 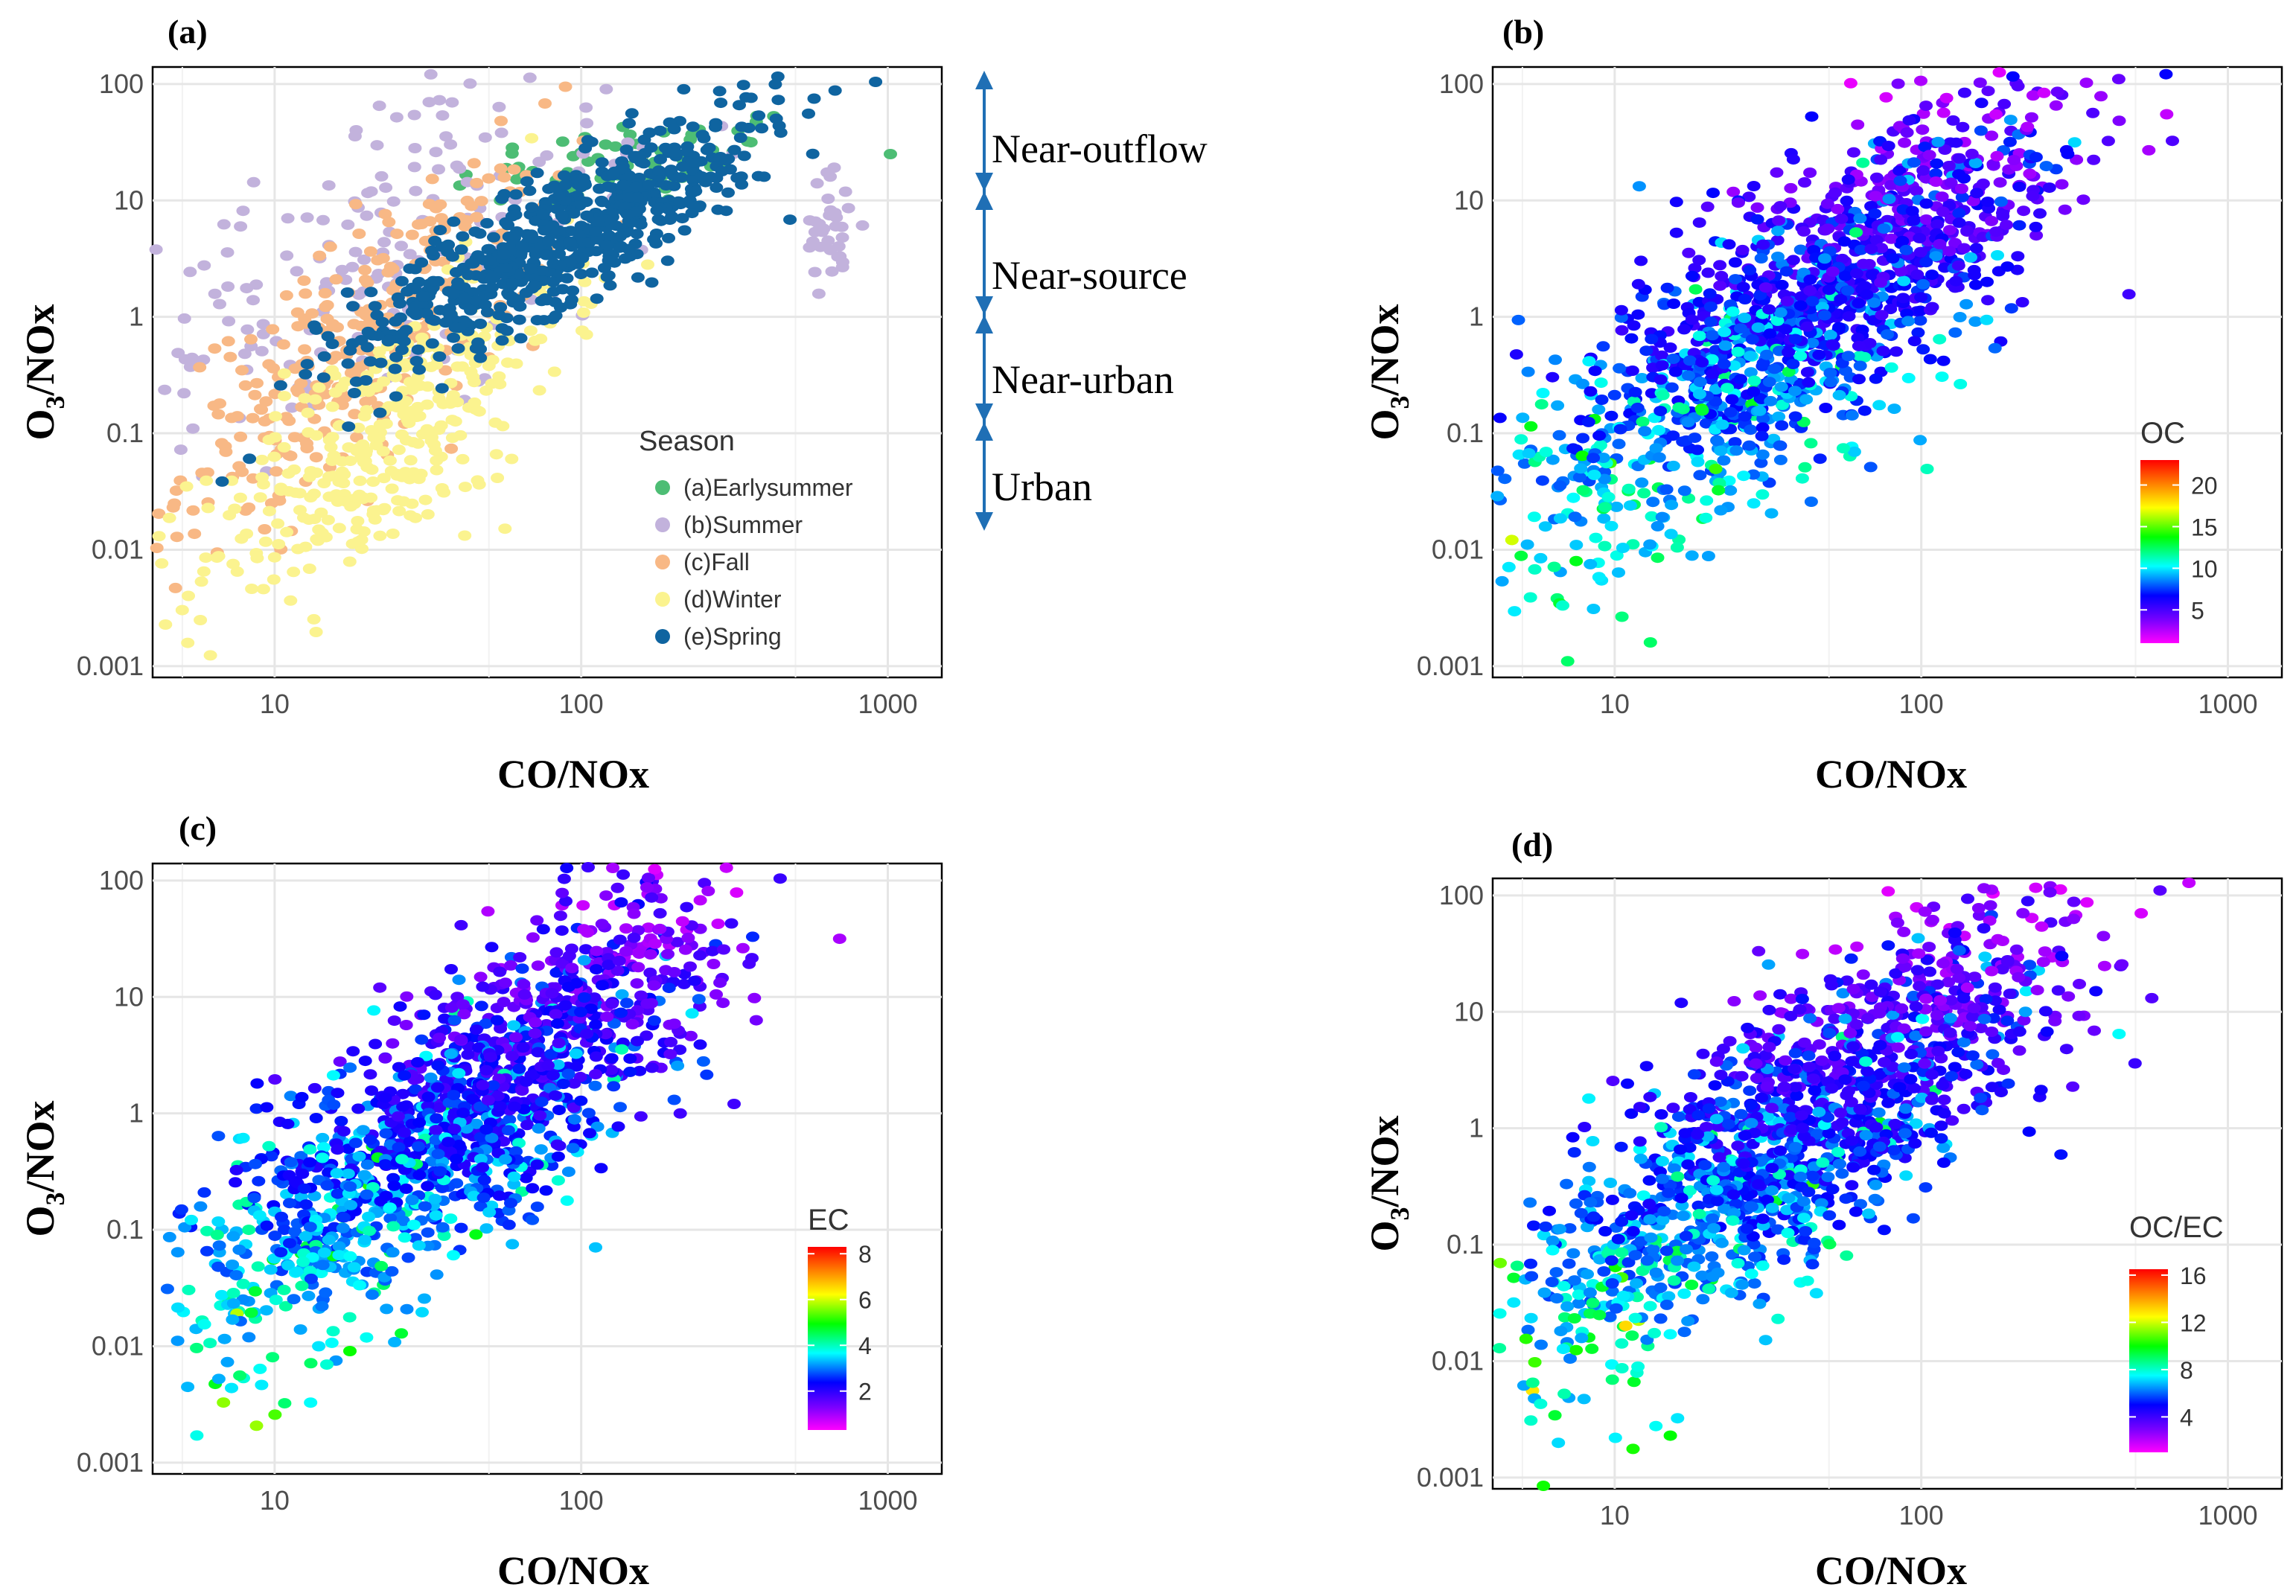 I want to click on y-tick-label: 10, so click(x=1469, y=200).